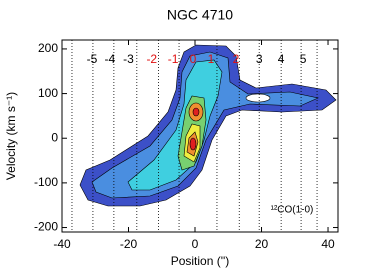 The height and width of the screenshot is (273, 382). Describe the element at coordinates (46, 227) in the screenshot. I see `y-tick-label: -200` at that location.